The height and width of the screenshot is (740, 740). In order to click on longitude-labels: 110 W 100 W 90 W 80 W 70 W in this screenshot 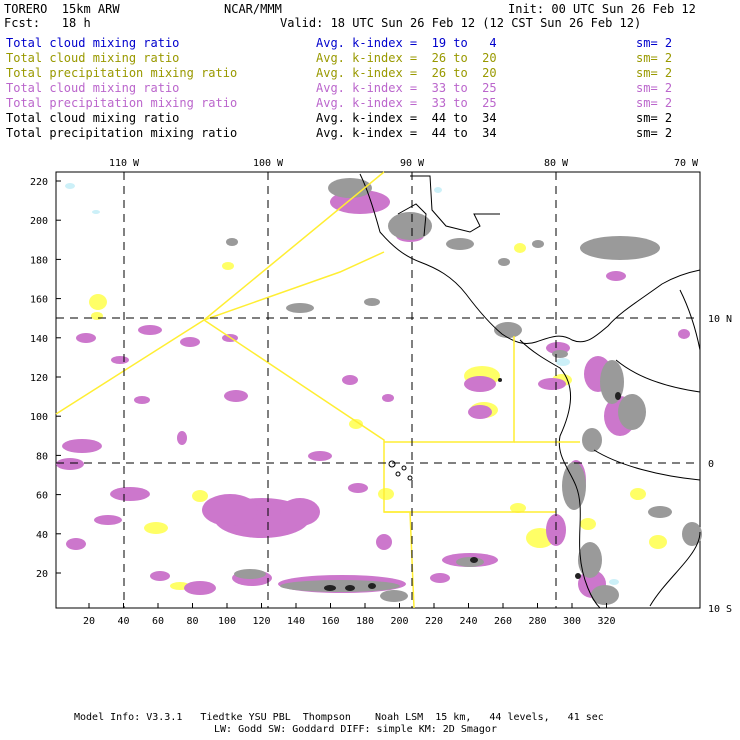, I will do `click(404, 163)`.